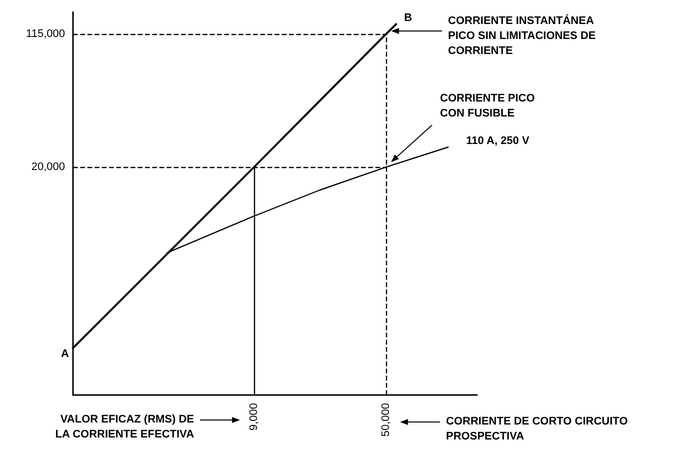 This screenshot has height=453, width=682. I want to click on annotation: CORRIENTE INSTANTÁNEA PICO SIN LIMITACIONES DE CORRIENTE, so click(522, 36).